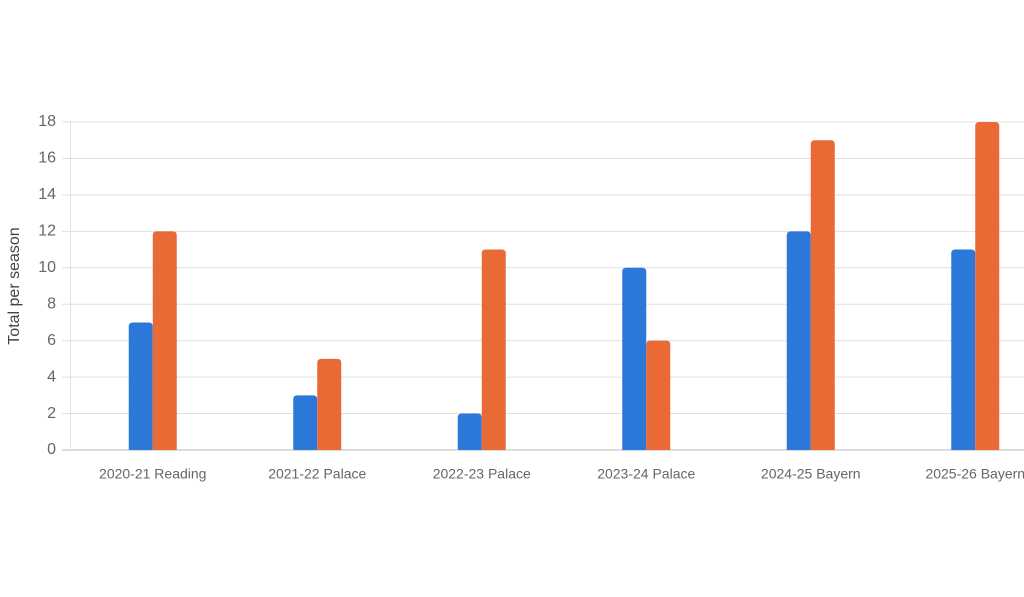 The height and width of the screenshot is (597, 1024). Describe the element at coordinates (47, 121) in the screenshot. I see `y-tick-label: 18` at that location.